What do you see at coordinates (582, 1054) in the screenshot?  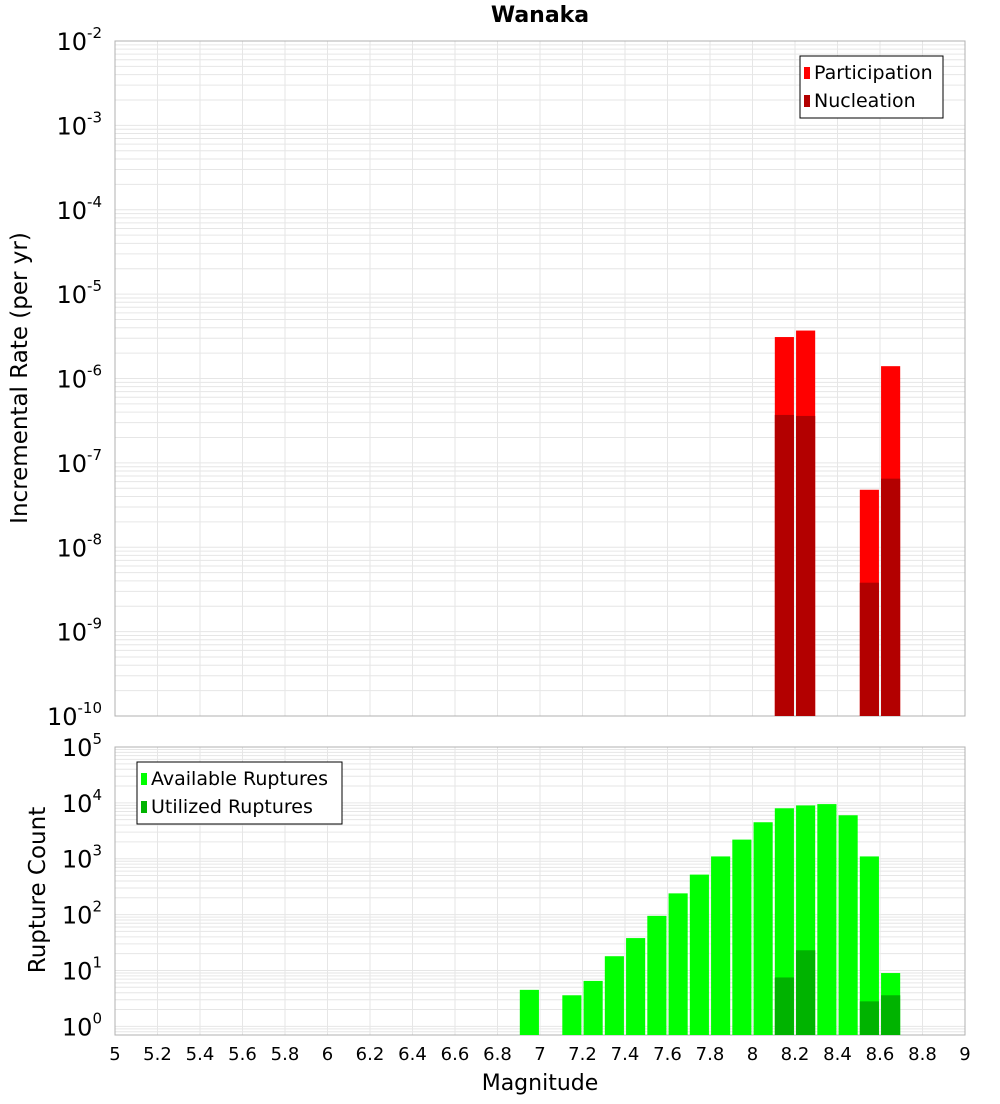 I see `x-tick-label: 7.2` at bounding box center [582, 1054].